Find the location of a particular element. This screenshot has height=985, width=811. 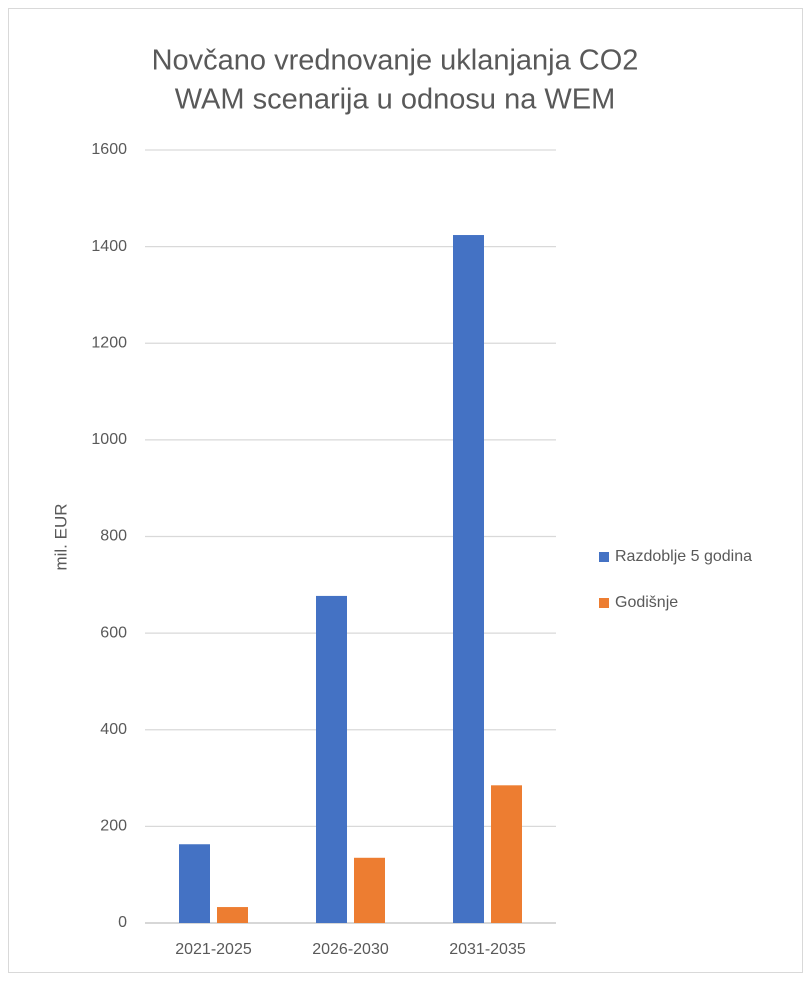

x-tick-label: 2031-2035 is located at coordinates (487, 949).